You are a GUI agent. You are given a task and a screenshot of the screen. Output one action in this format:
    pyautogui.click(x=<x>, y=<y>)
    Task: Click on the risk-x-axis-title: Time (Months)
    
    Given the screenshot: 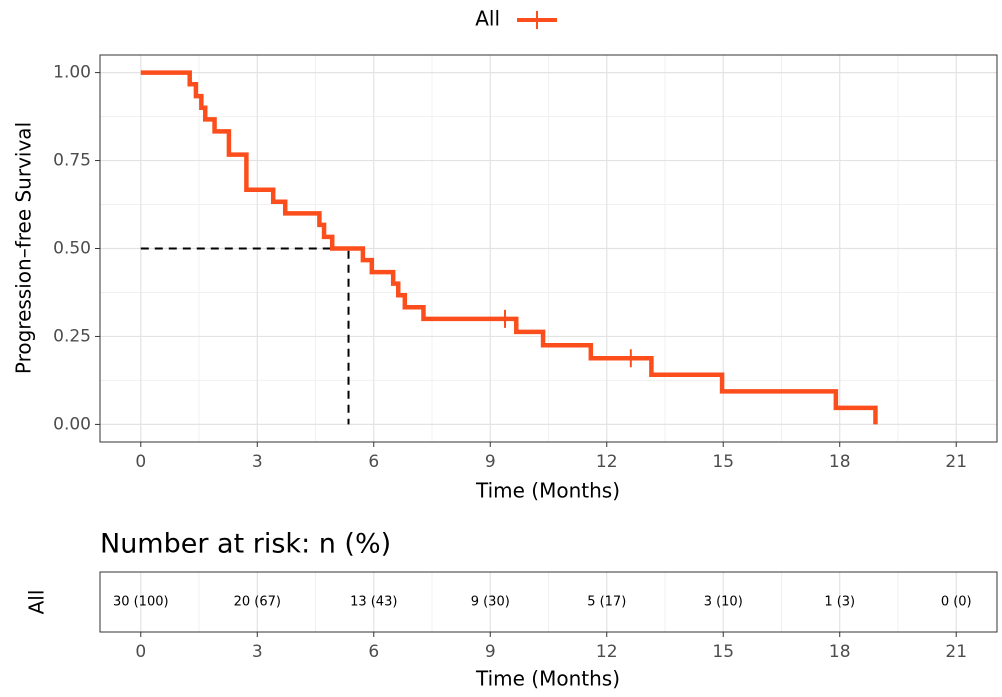 What is the action you would take?
    pyautogui.click(x=547, y=679)
    